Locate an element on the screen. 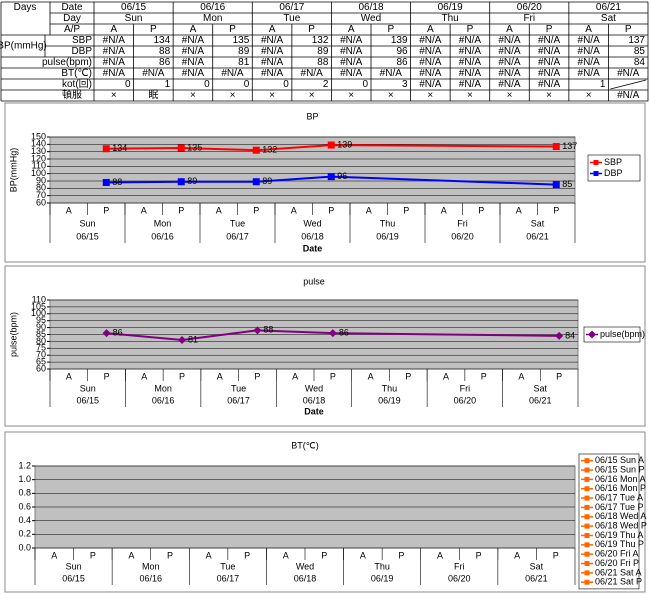 The height and width of the screenshot is (594, 650). table-corner: Days is located at coordinates (25, 7).